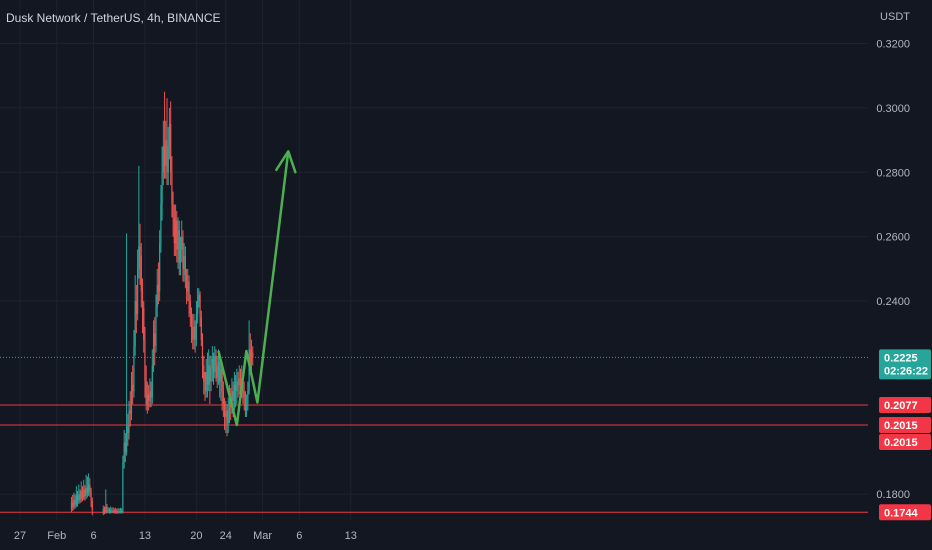 The width and height of the screenshot is (932, 550). Describe the element at coordinates (253, 289) in the screenshot. I see `projection-polyline` at that location.